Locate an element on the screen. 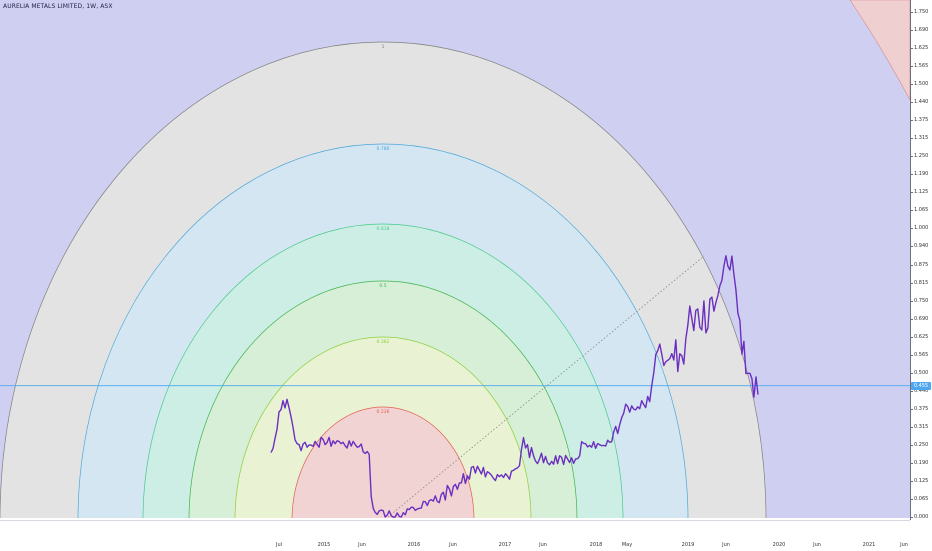 Image resolution: width=932 pixels, height=551 pixels. y-tick-label: 0.315 is located at coordinates (921, 426).